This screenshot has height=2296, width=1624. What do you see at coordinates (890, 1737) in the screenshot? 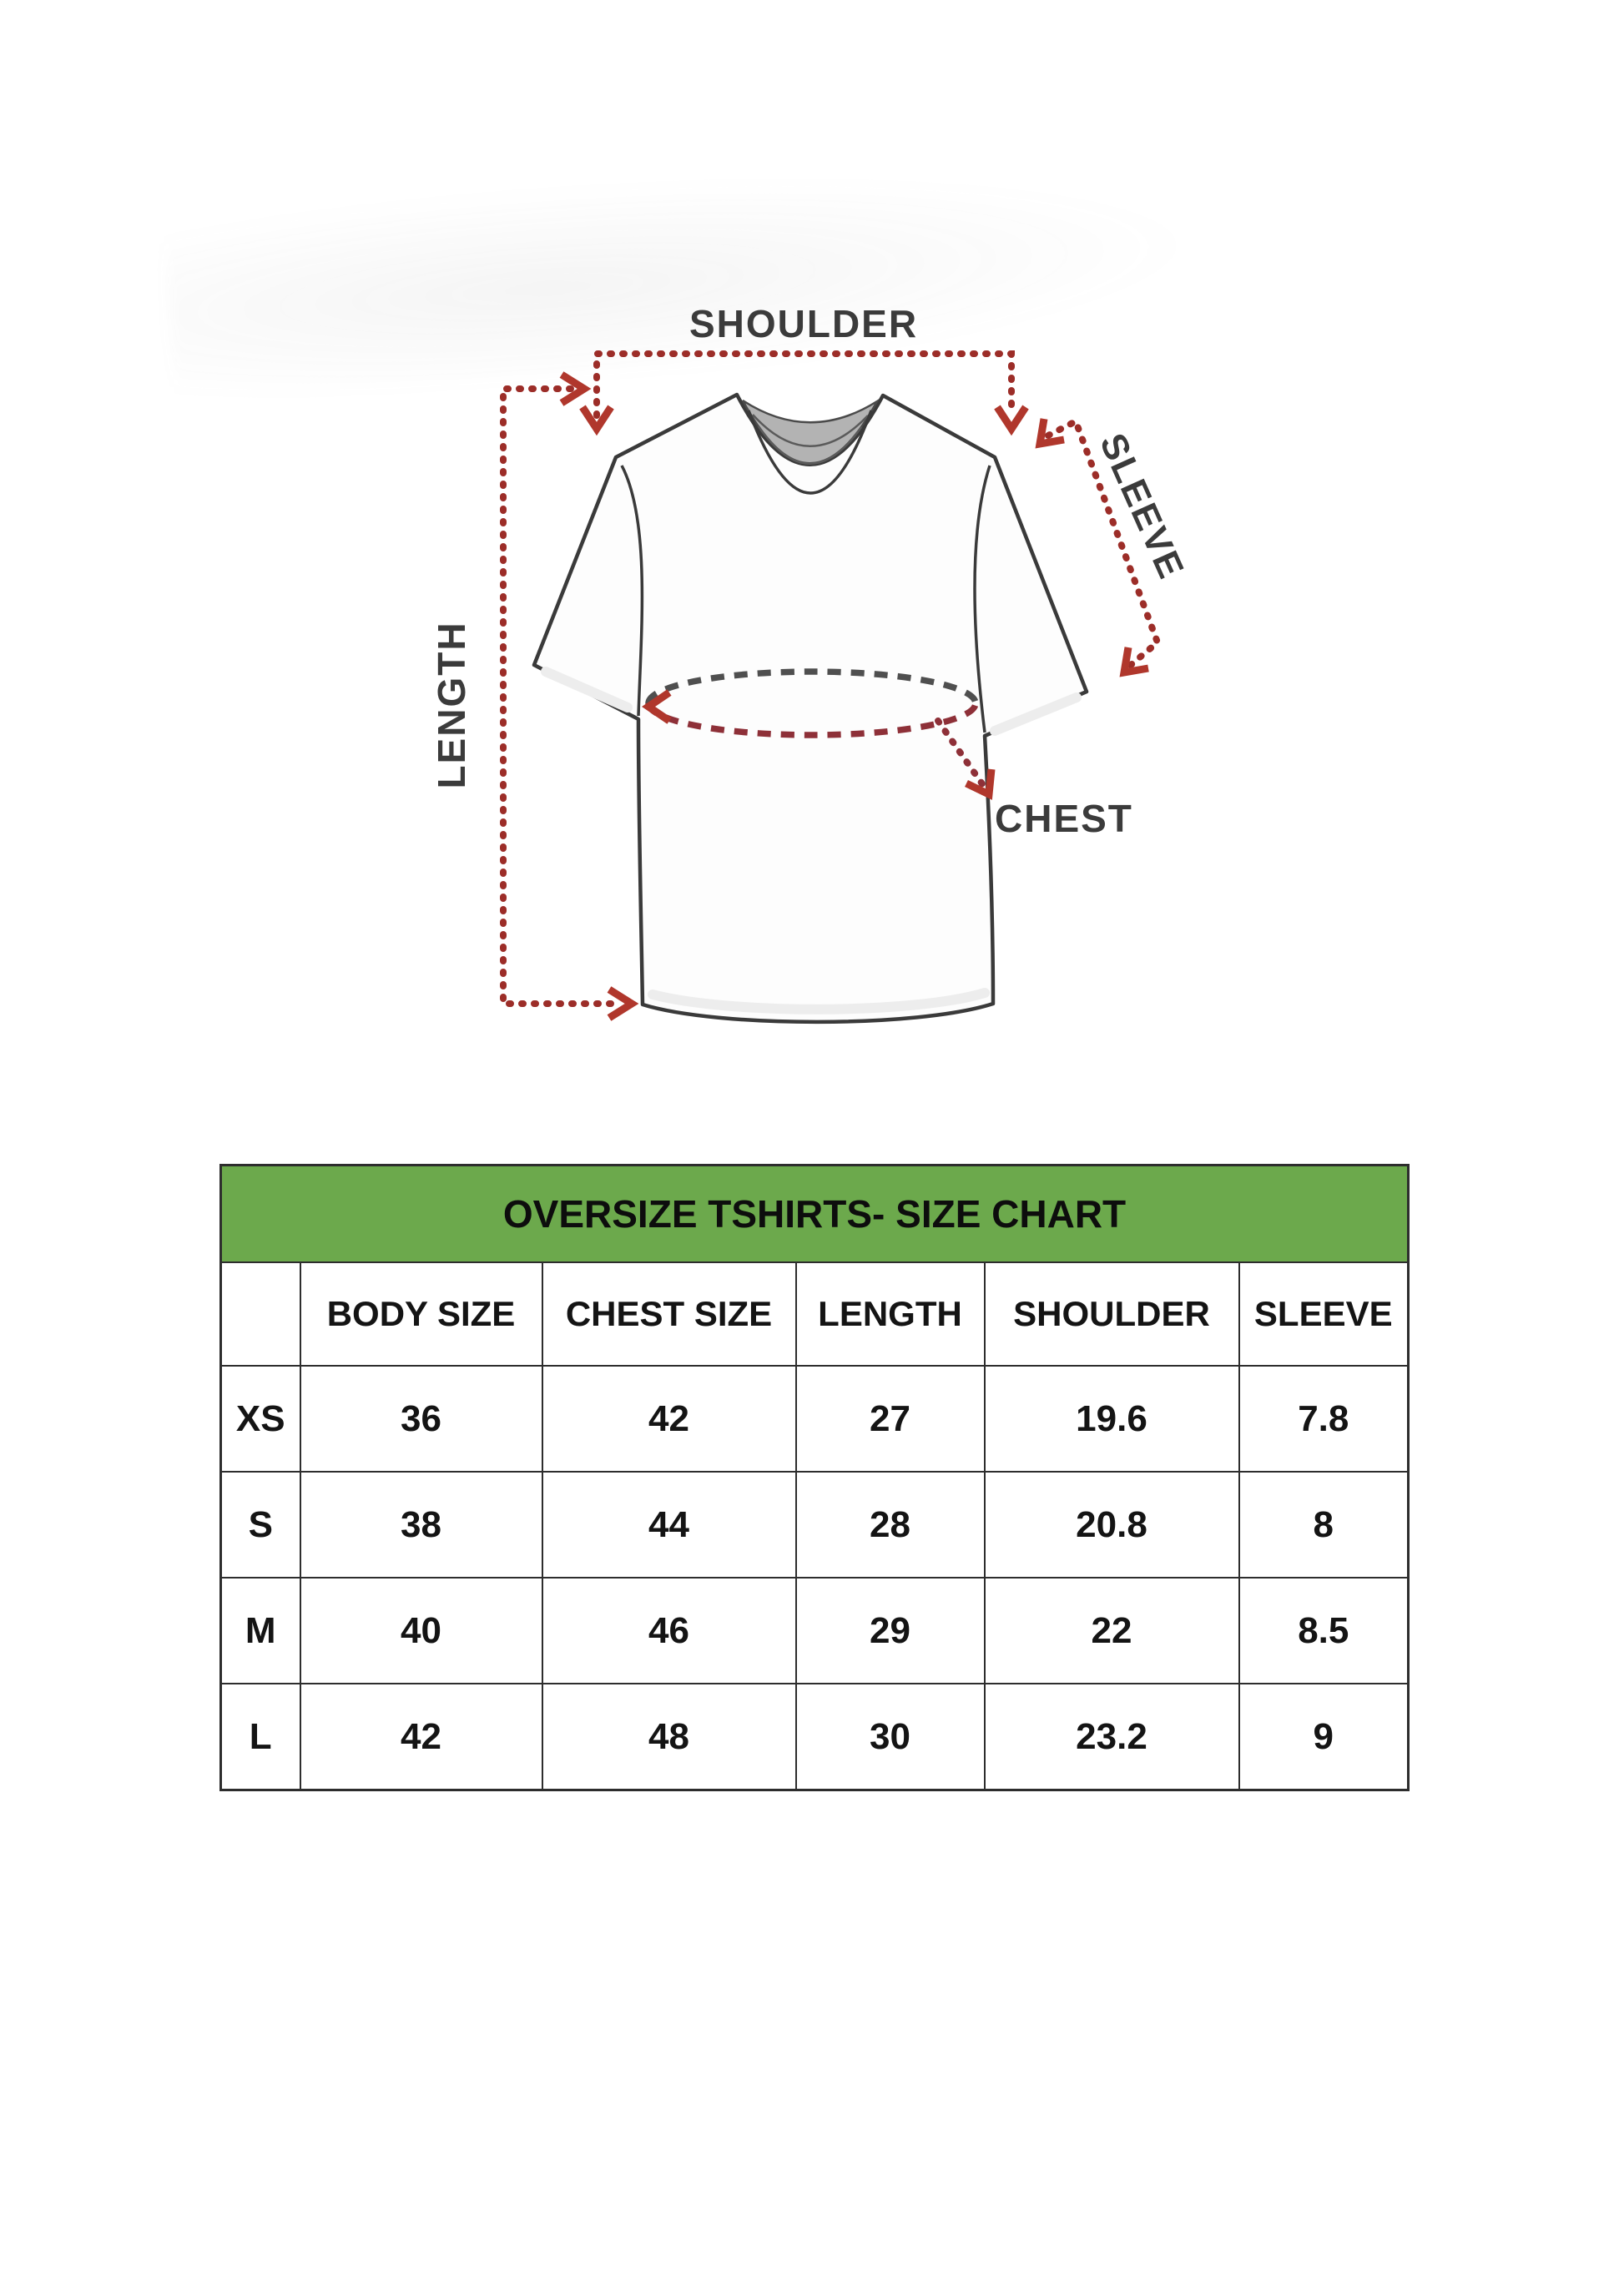
I see `length-value: 30` at bounding box center [890, 1737].